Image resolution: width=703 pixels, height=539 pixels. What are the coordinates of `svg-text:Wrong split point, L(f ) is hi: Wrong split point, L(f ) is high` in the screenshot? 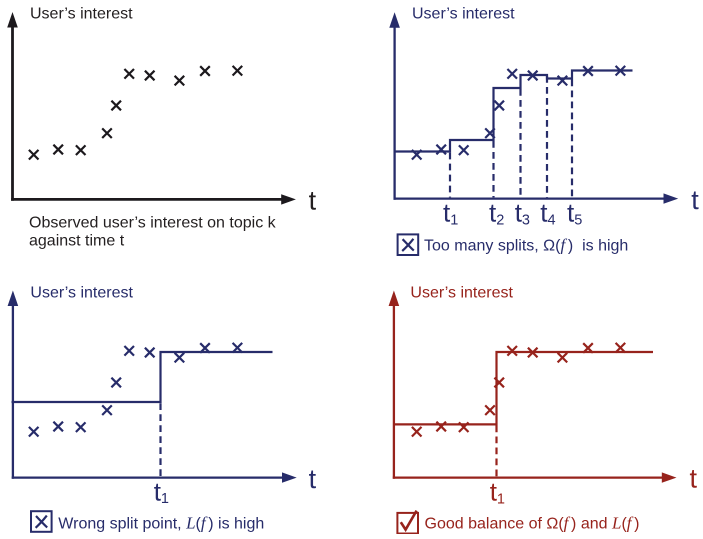 It's located at (161, 523).